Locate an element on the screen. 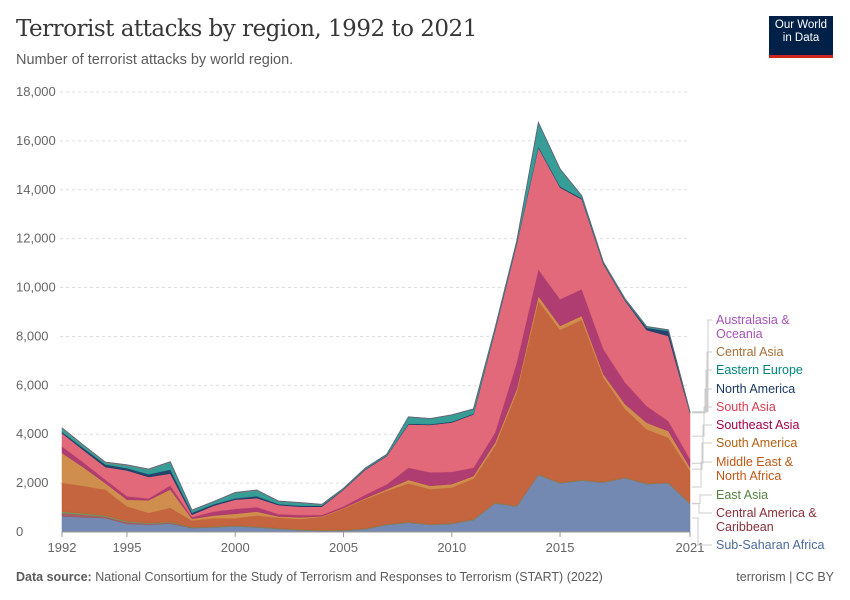  legend-label-eastern-europe: Eastern Europe is located at coordinates (759, 370).